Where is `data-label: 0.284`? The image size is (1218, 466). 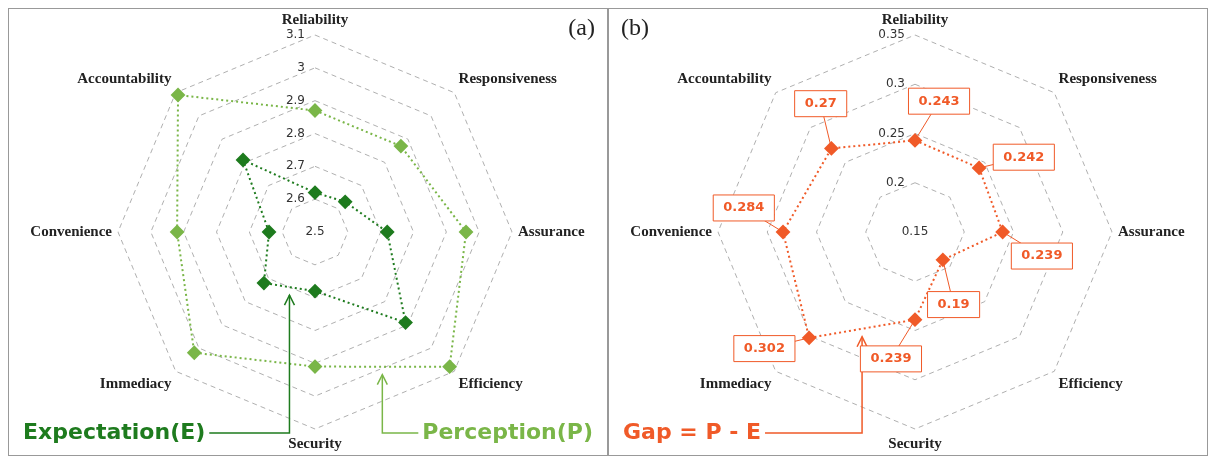 data-label: 0.284 is located at coordinates (744, 207).